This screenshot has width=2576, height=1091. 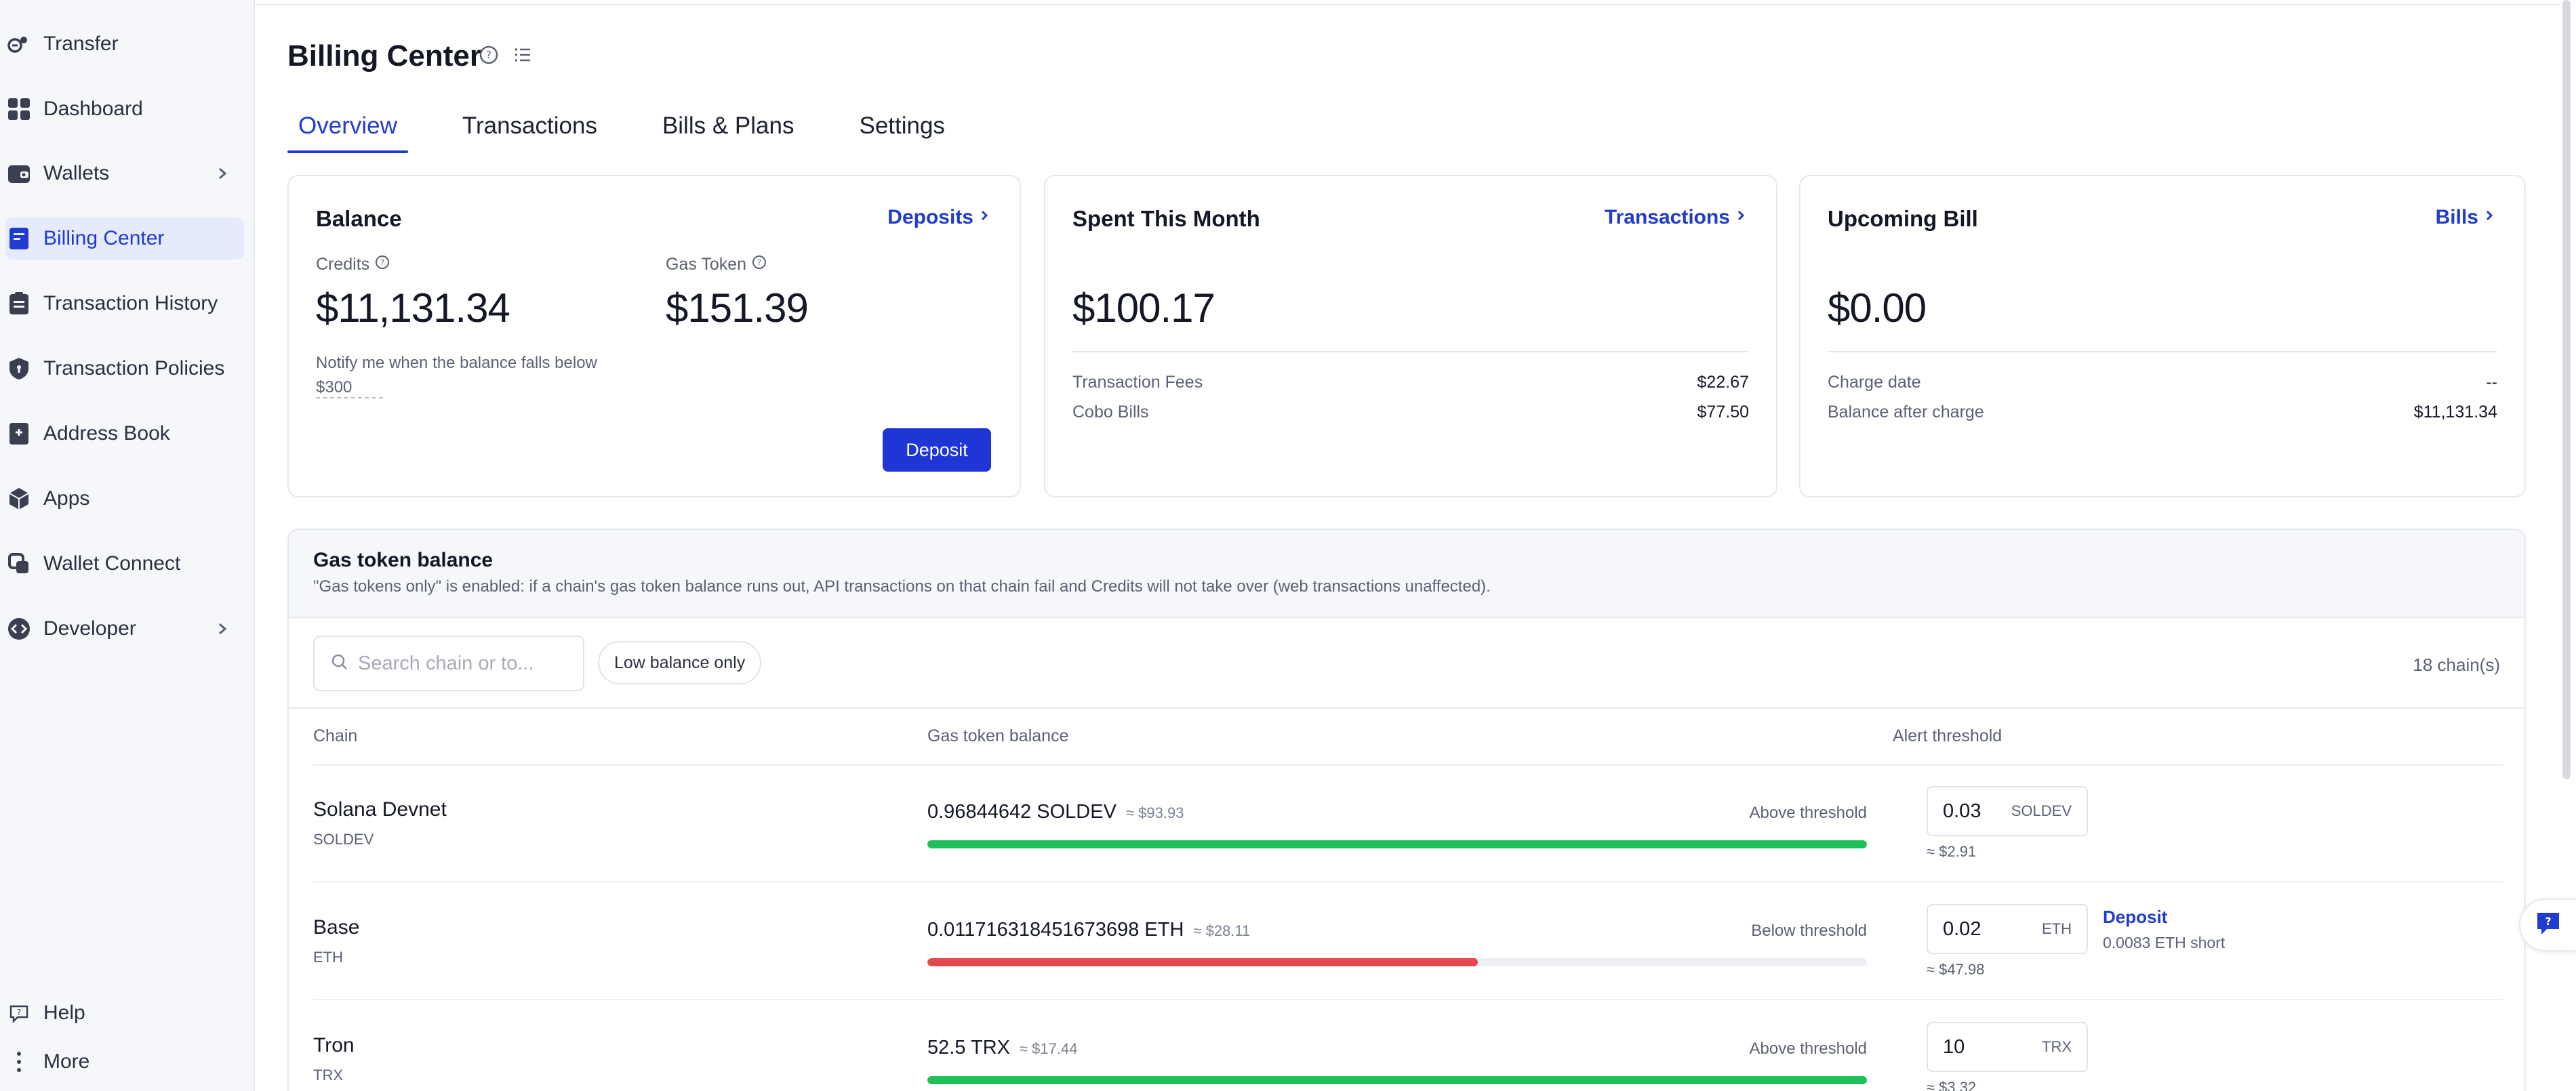 I want to click on row-deposit-link: Deposit, so click(x=2135, y=917).